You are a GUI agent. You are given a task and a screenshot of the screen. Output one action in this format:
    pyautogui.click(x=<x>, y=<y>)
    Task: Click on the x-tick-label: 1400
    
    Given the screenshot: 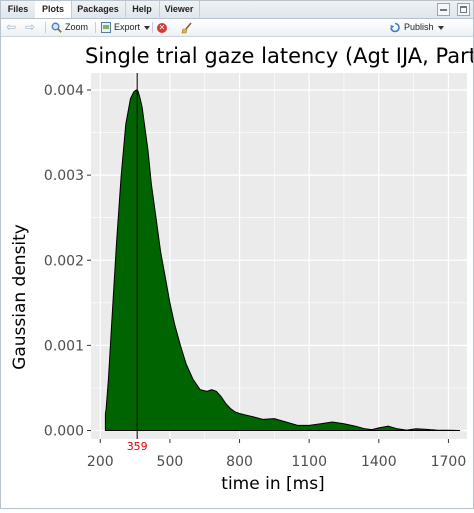 What is the action you would take?
    pyautogui.click(x=379, y=462)
    